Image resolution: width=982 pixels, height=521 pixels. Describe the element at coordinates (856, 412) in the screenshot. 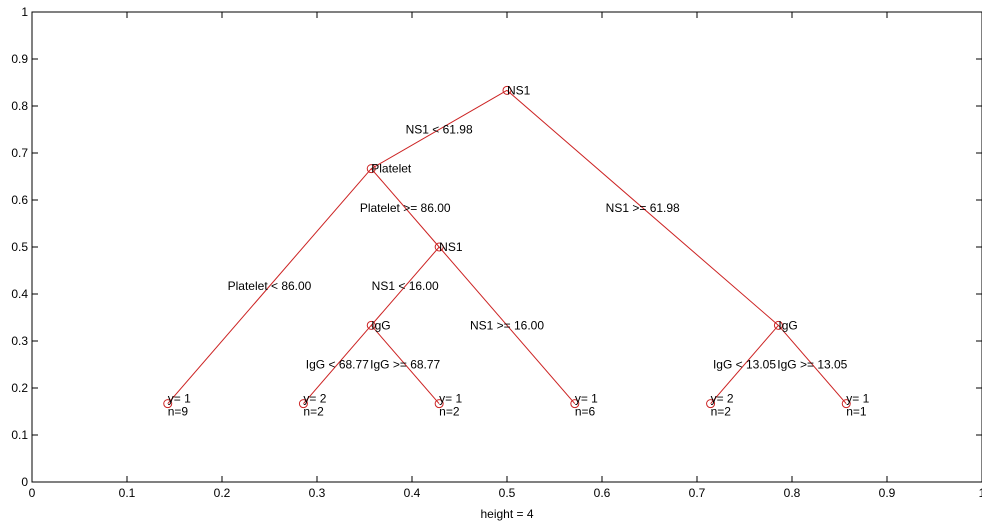

I see `leaf-count-label: n=1` at that location.